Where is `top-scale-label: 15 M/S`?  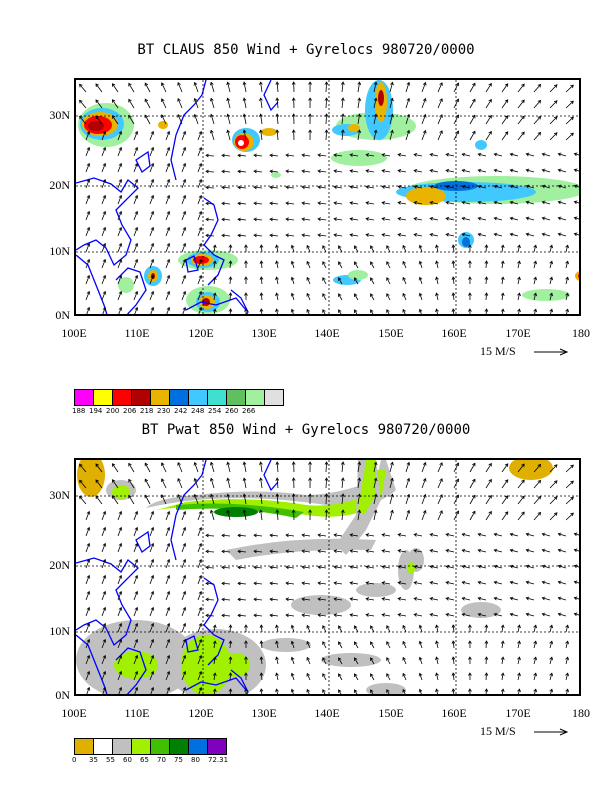
top-scale-label: 15 M/S is located at coordinates (498, 351).